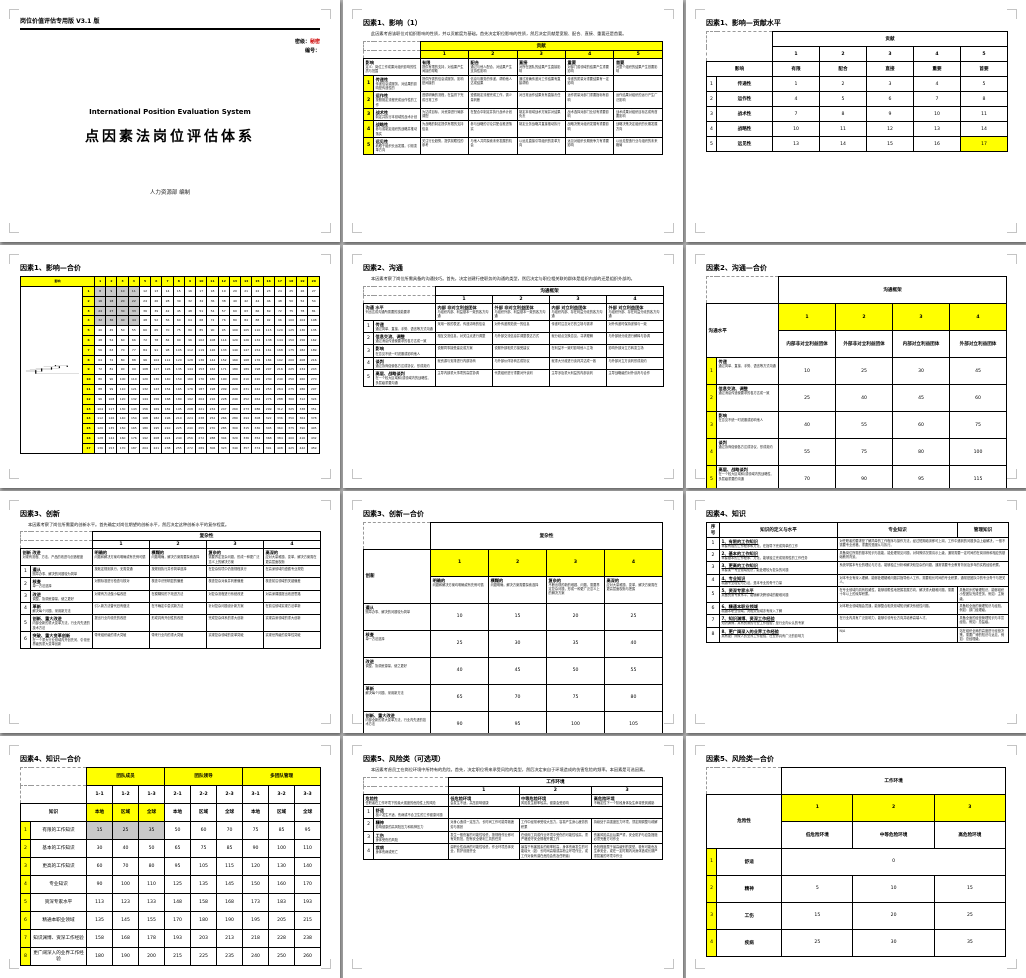  Describe the element at coordinates (268, 340) in the screenshot. I see `matrix-value-cell: 138` at that location.